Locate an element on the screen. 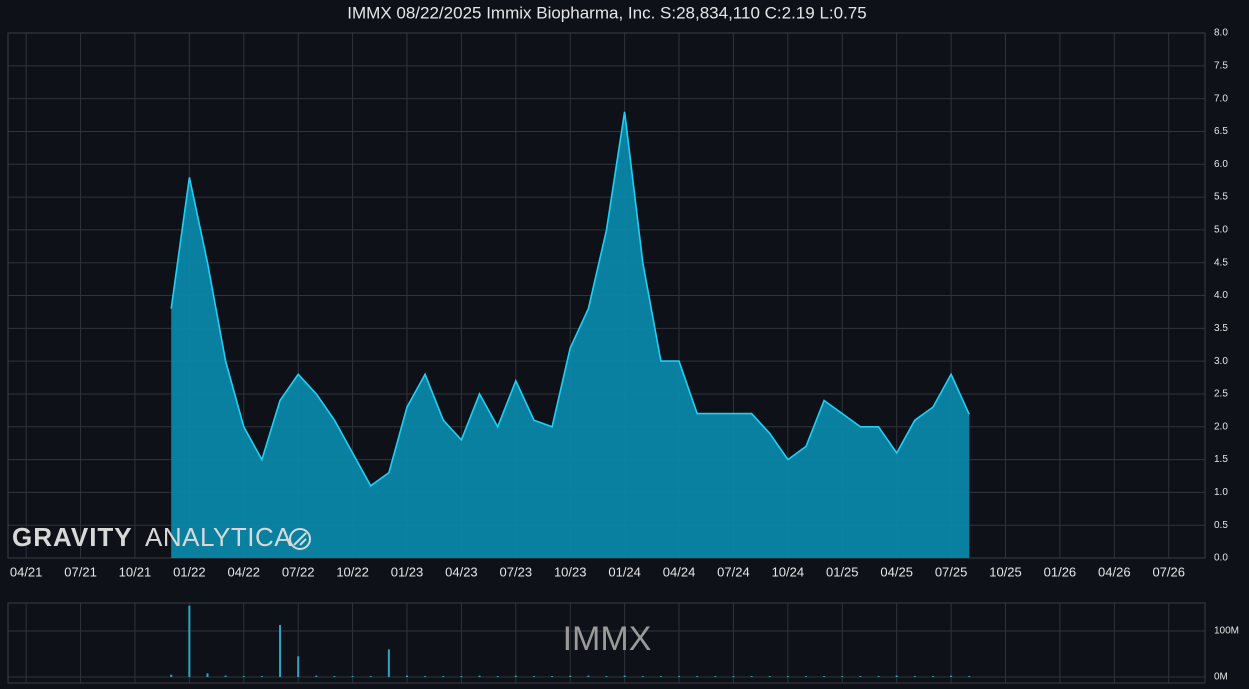  watermark-light: ANALYTICA is located at coordinates (218, 537).